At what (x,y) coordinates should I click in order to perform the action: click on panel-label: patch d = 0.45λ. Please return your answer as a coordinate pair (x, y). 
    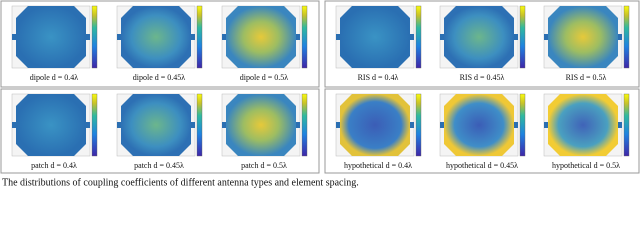
    Looking at the image, I should click on (159, 165).